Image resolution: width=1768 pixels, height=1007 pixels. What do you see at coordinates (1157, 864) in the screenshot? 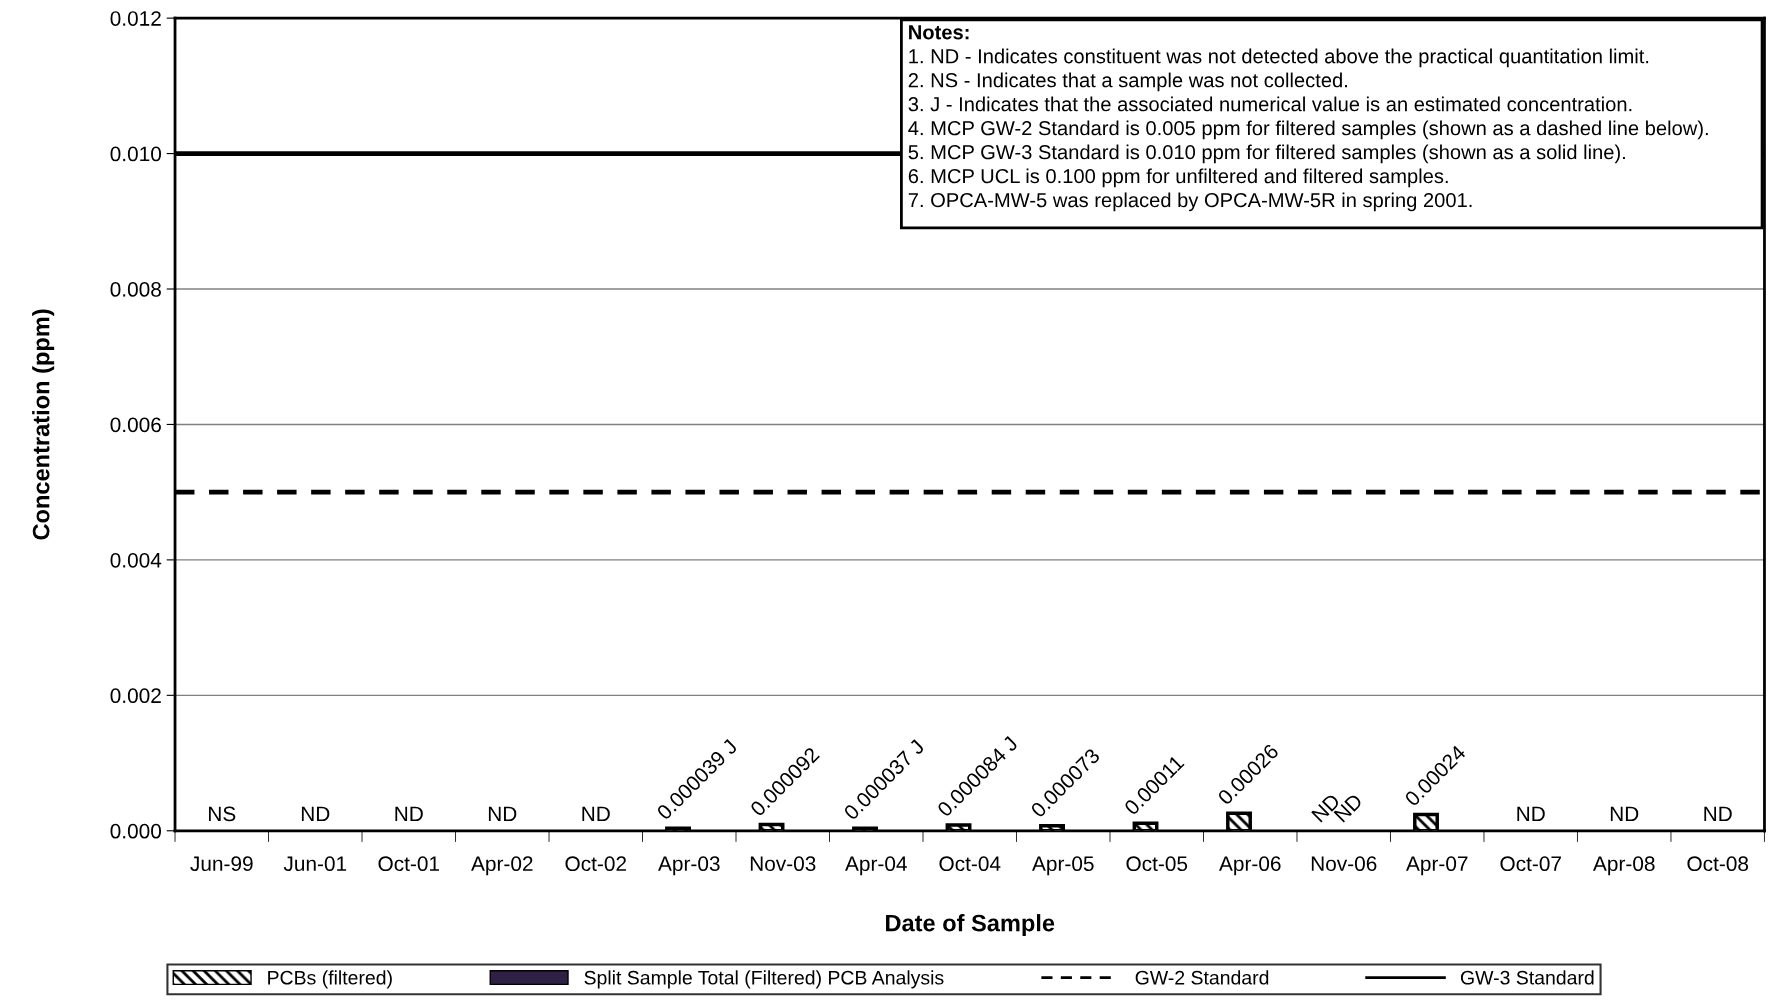
I see `x-tick-label: Oct-05` at bounding box center [1157, 864].